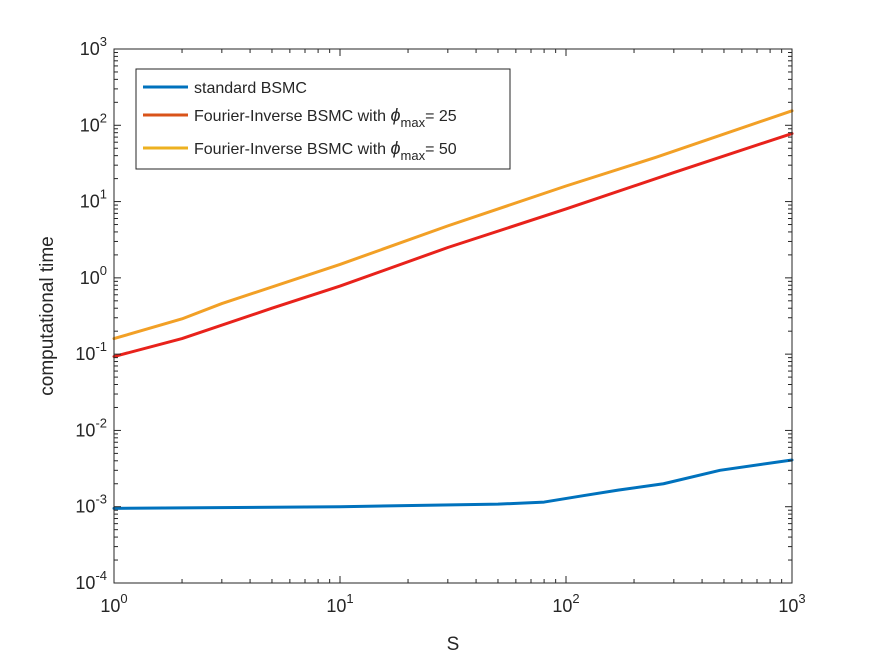  I want to click on y-tick-label-exponent: 3, so click(103, 41).